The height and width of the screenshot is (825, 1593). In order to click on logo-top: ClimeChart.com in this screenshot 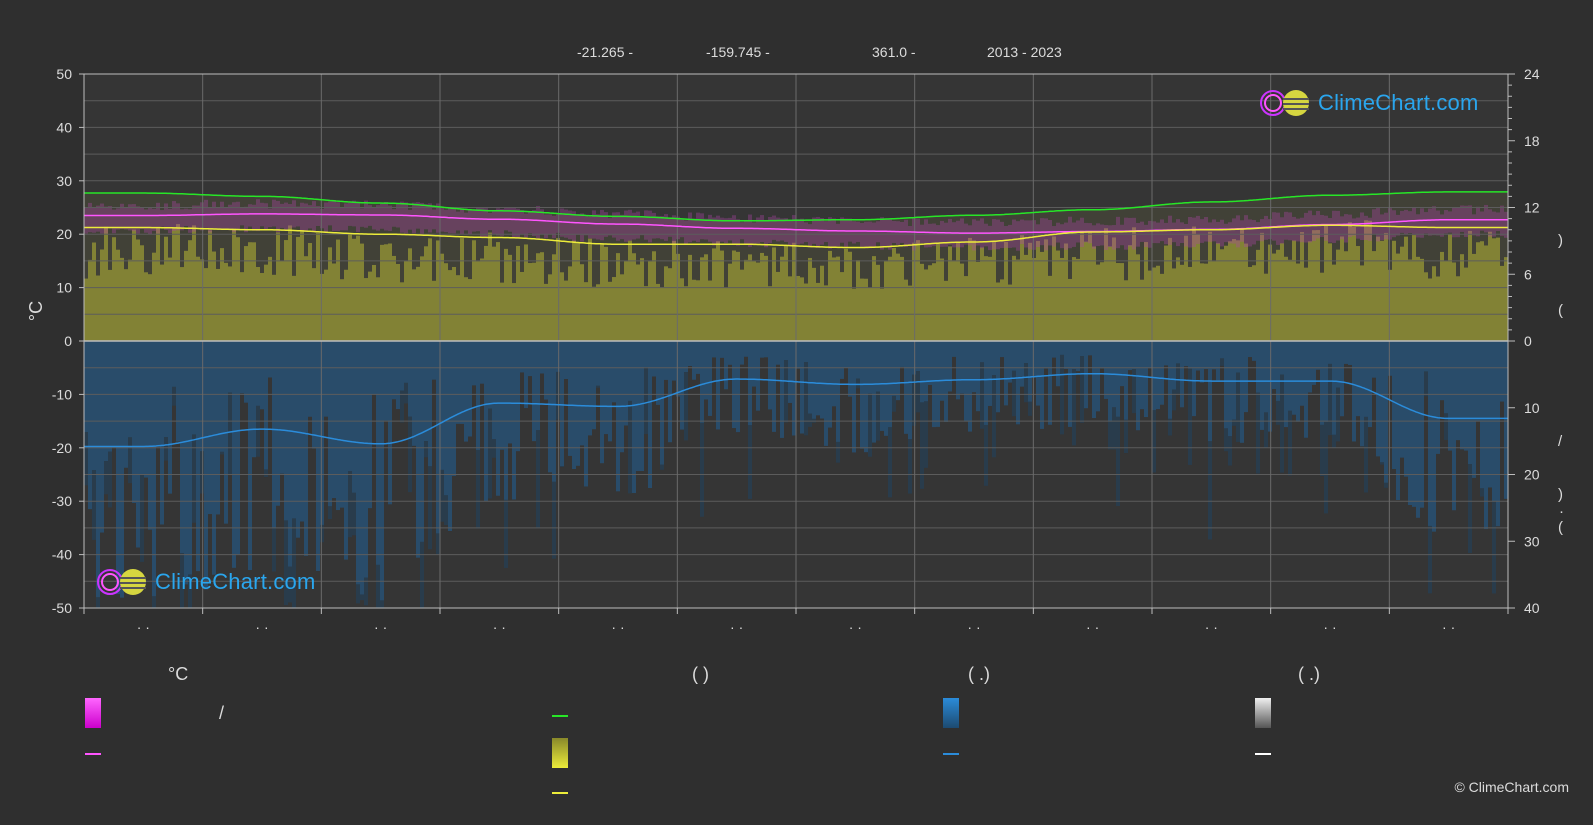, I will do `click(1368, 103)`.